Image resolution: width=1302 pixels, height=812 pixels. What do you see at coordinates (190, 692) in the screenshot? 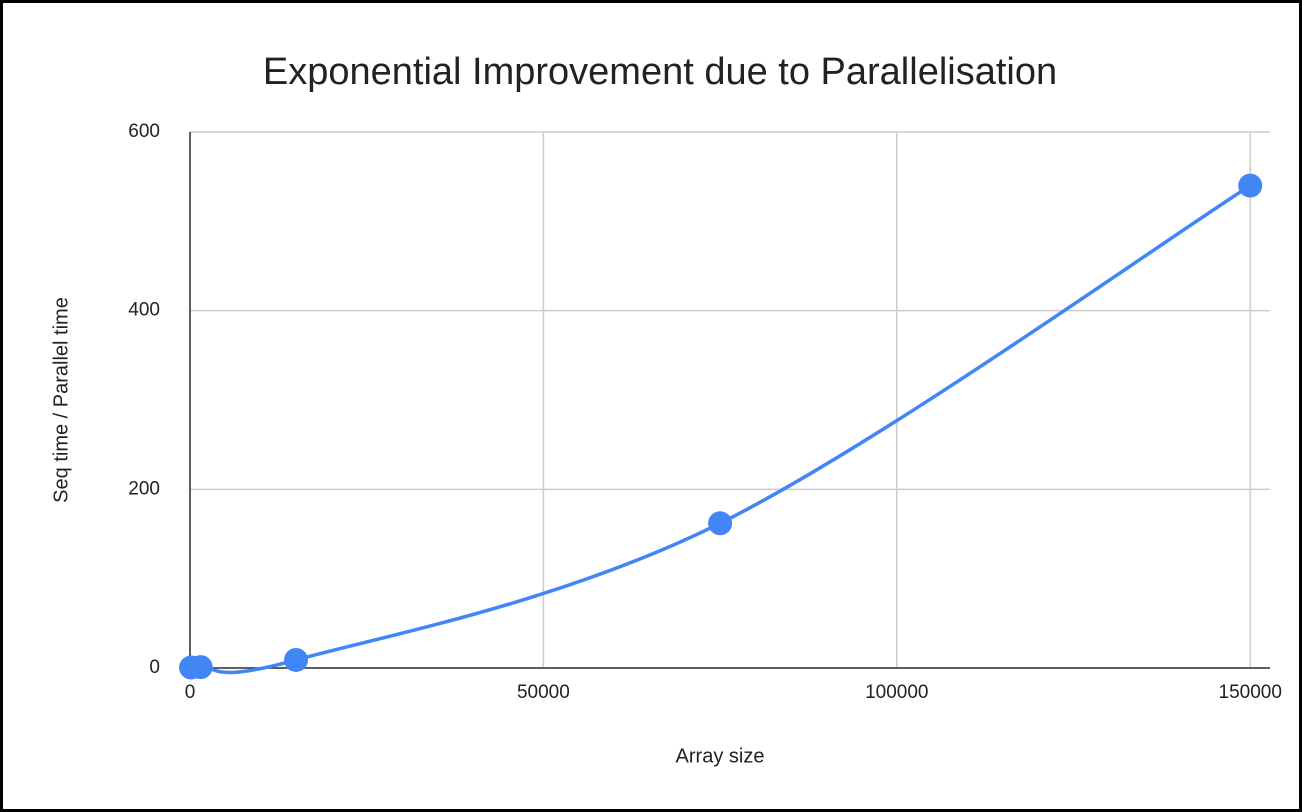
I see `x-tick-label: 0` at bounding box center [190, 692].